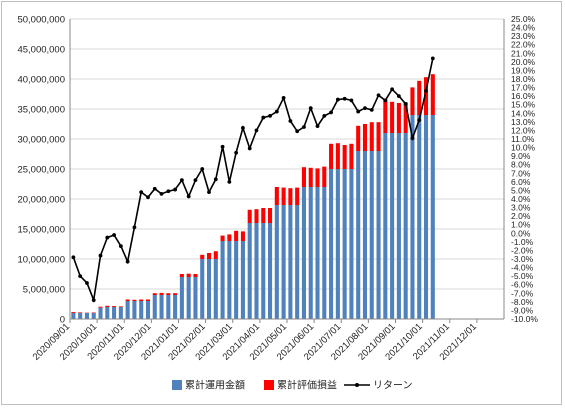 This screenshot has height=408, width=565. I want to click on y-left-tick-label: 25,000,000, so click(41, 170).